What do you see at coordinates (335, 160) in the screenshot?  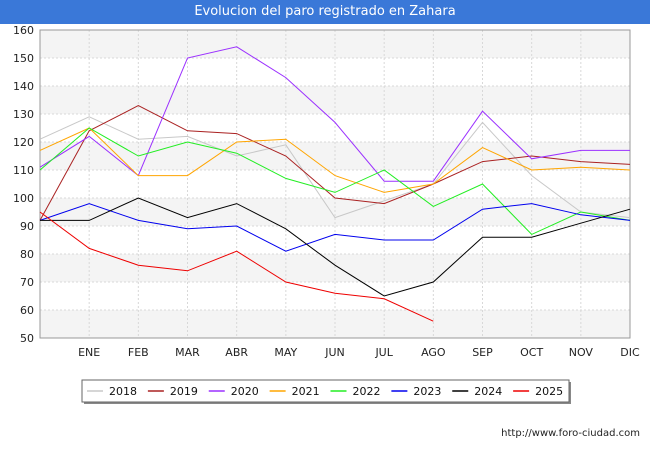 I see `series-line-2021` at bounding box center [335, 160].